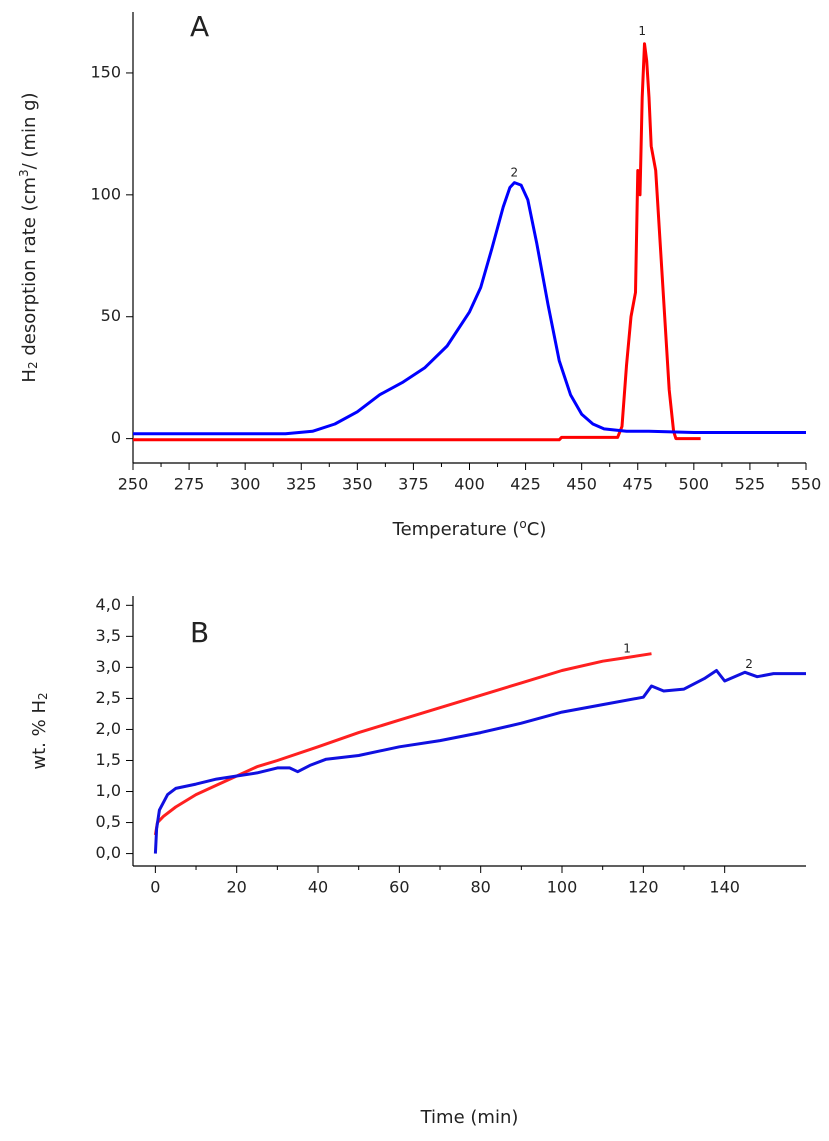 This screenshot has height=1141, width=829. What do you see at coordinates (116, 437) in the screenshot?
I see `y-tick-label: 0` at bounding box center [116, 437].